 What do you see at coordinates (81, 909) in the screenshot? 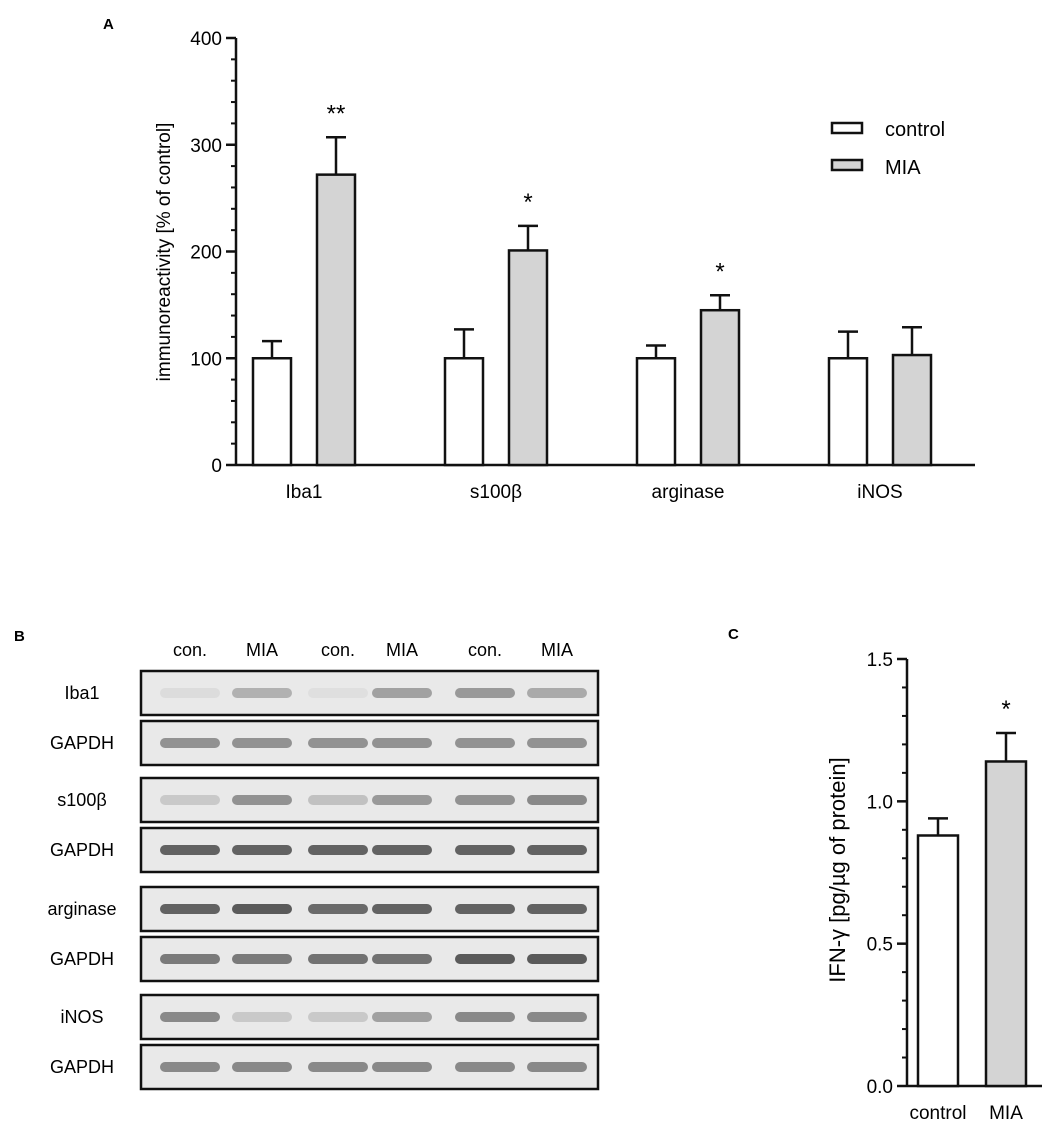
I see `blot-row-label: arginase` at bounding box center [81, 909].